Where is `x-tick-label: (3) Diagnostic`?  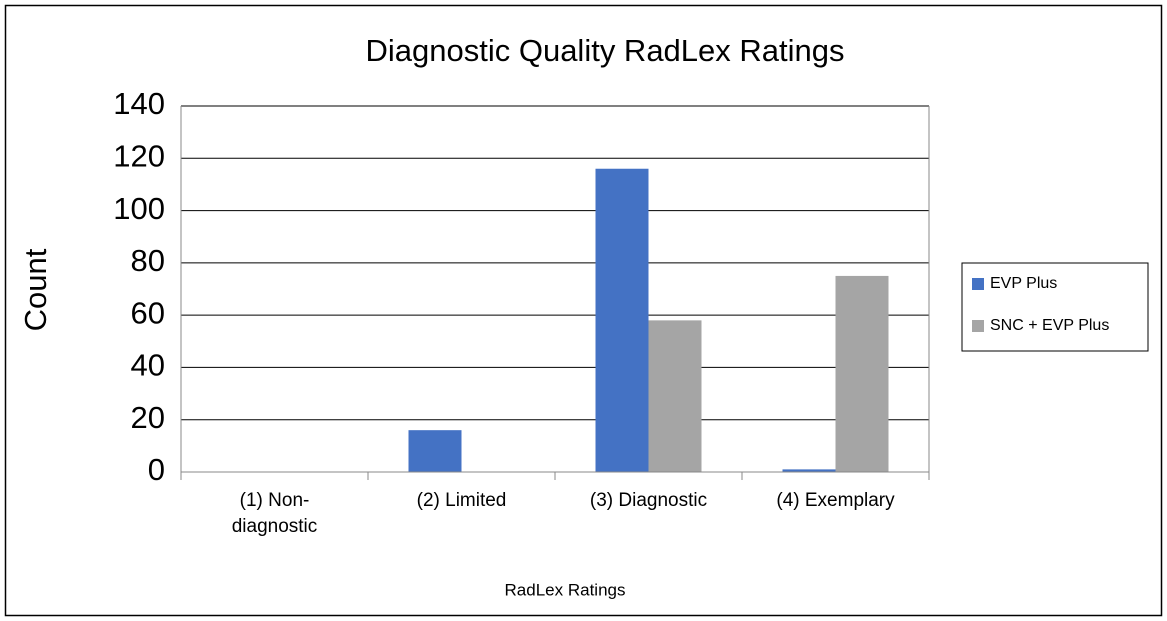 x-tick-label: (3) Diagnostic is located at coordinates (648, 500).